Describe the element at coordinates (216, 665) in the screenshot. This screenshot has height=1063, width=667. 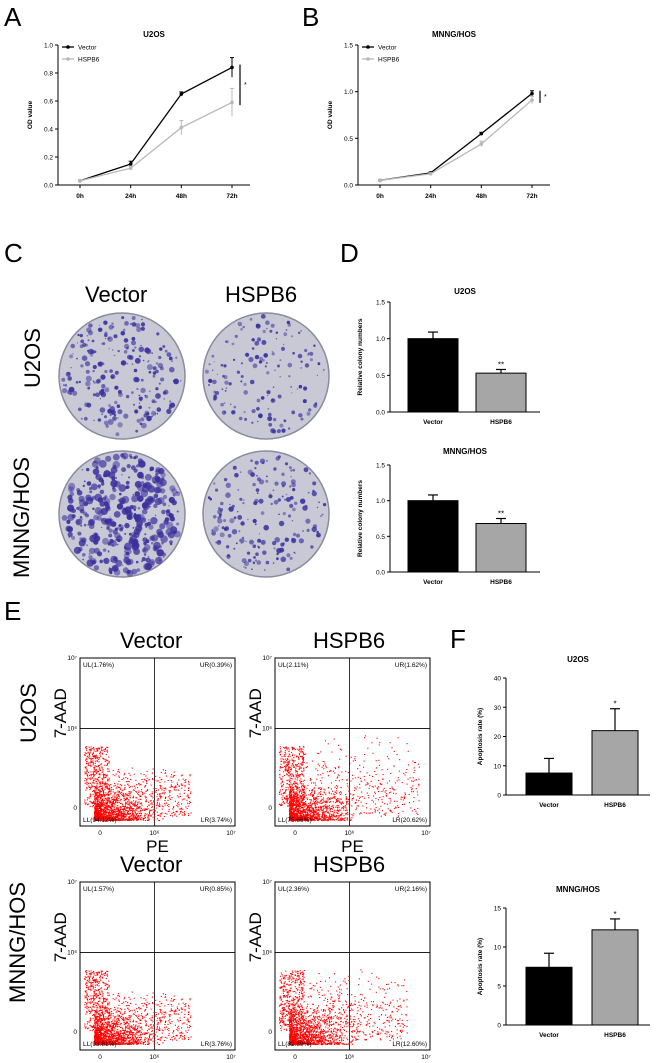
I see `quadrant-ur: UR(0.39%)` at that location.